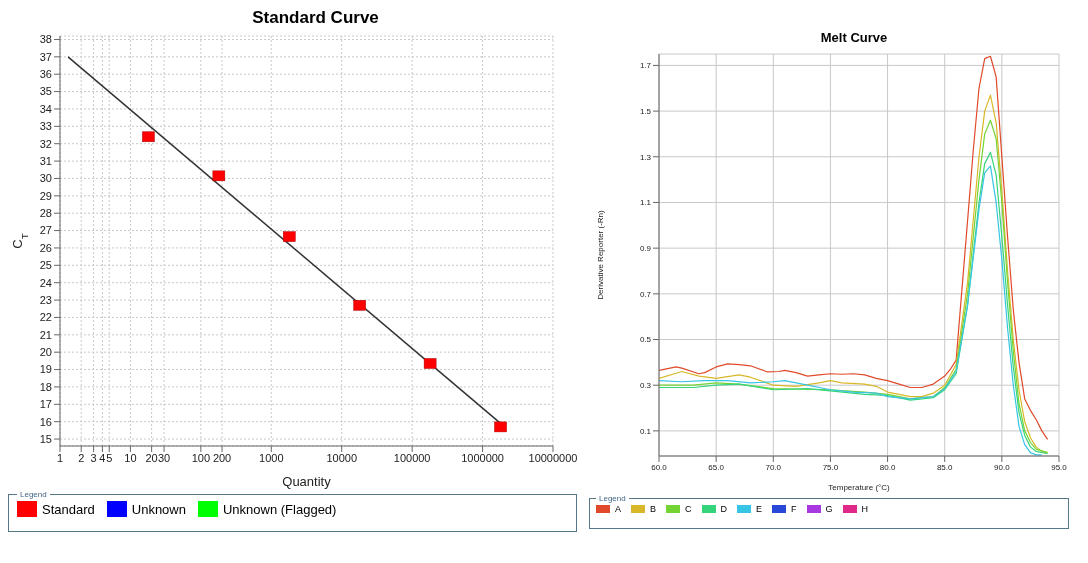 The image size is (1088, 563). I want to click on y-tick-label: 23, so click(45, 299).